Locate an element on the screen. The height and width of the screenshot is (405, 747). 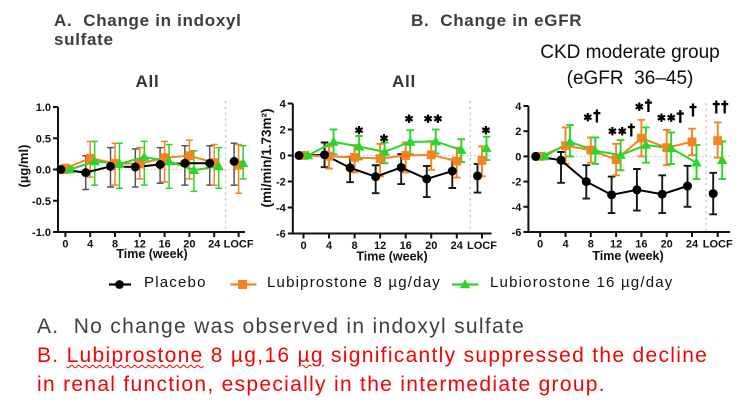
svg-text: 0.5 is located at coordinates (43, 139).